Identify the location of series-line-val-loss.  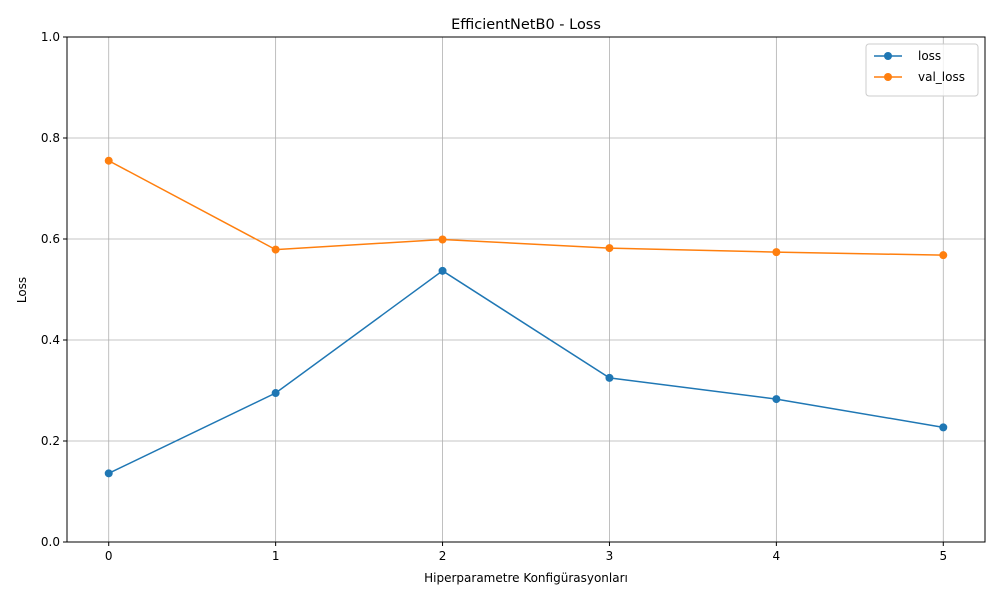
(526, 208).